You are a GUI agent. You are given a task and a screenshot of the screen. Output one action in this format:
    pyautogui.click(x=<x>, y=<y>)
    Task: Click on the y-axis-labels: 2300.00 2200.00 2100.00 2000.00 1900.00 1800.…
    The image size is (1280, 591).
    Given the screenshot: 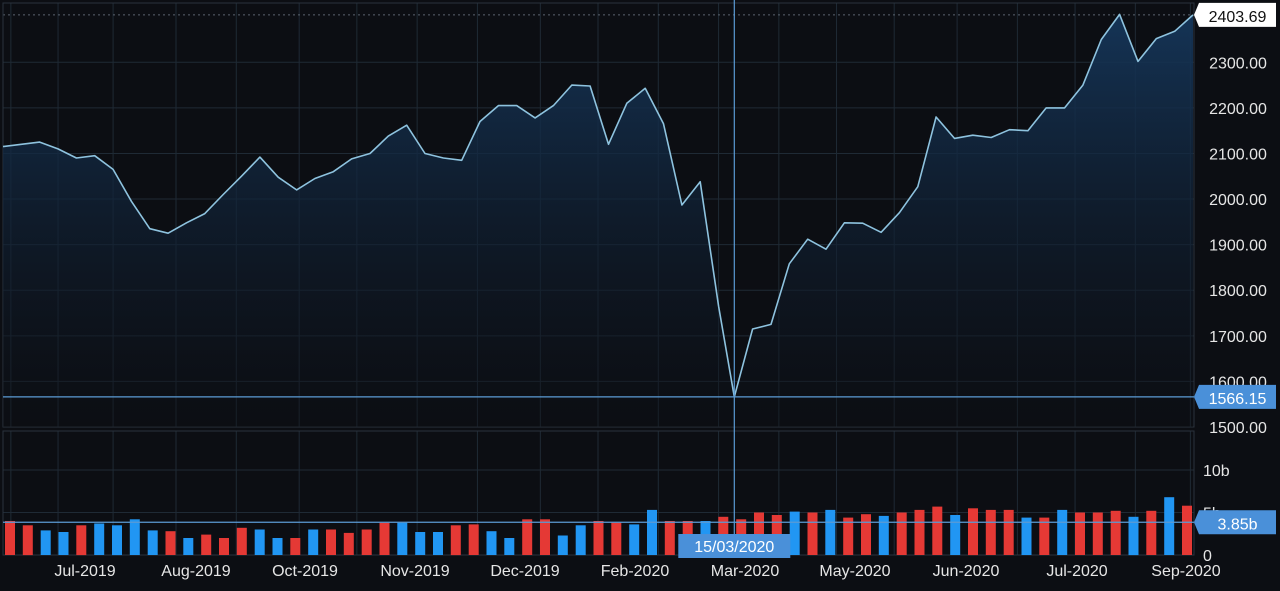 What is the action you would take?
    pyautogui.click(x=1238, y=246)
    